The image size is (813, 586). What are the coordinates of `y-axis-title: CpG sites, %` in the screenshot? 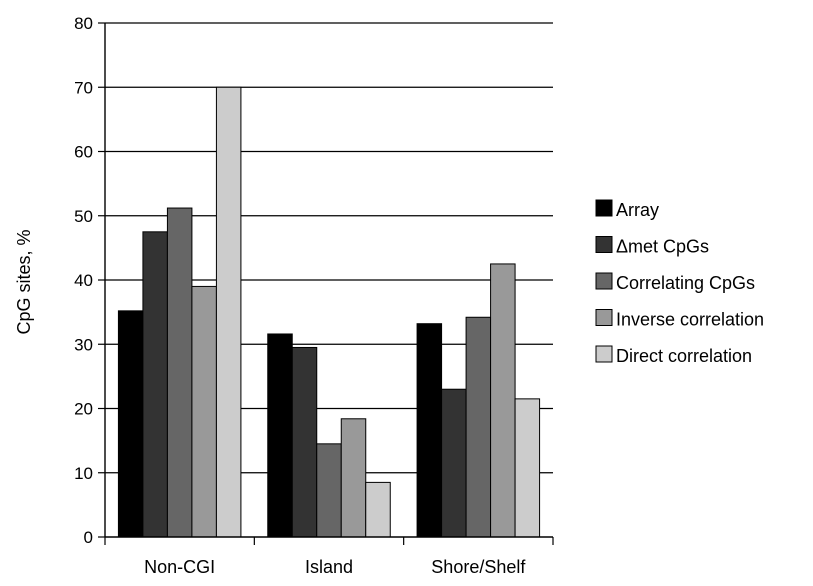 It's located at (24, 281).